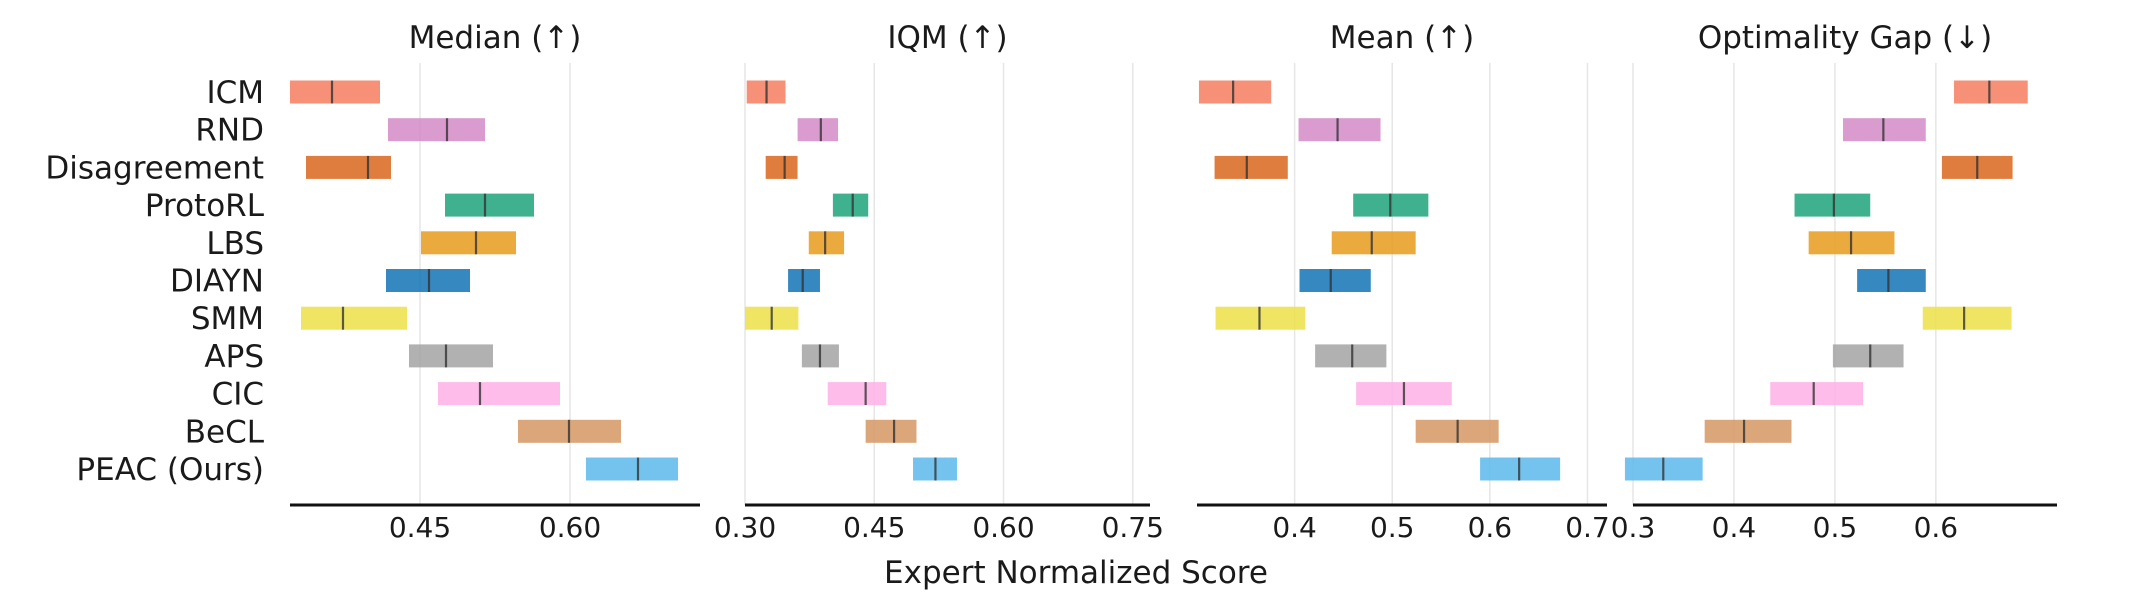 The image size is (2137, 604). What do you see at coordinates (1402, 38) in the screenshot?
I see `panel-title: Mean (↑)` at bounding box center [1402, 38].